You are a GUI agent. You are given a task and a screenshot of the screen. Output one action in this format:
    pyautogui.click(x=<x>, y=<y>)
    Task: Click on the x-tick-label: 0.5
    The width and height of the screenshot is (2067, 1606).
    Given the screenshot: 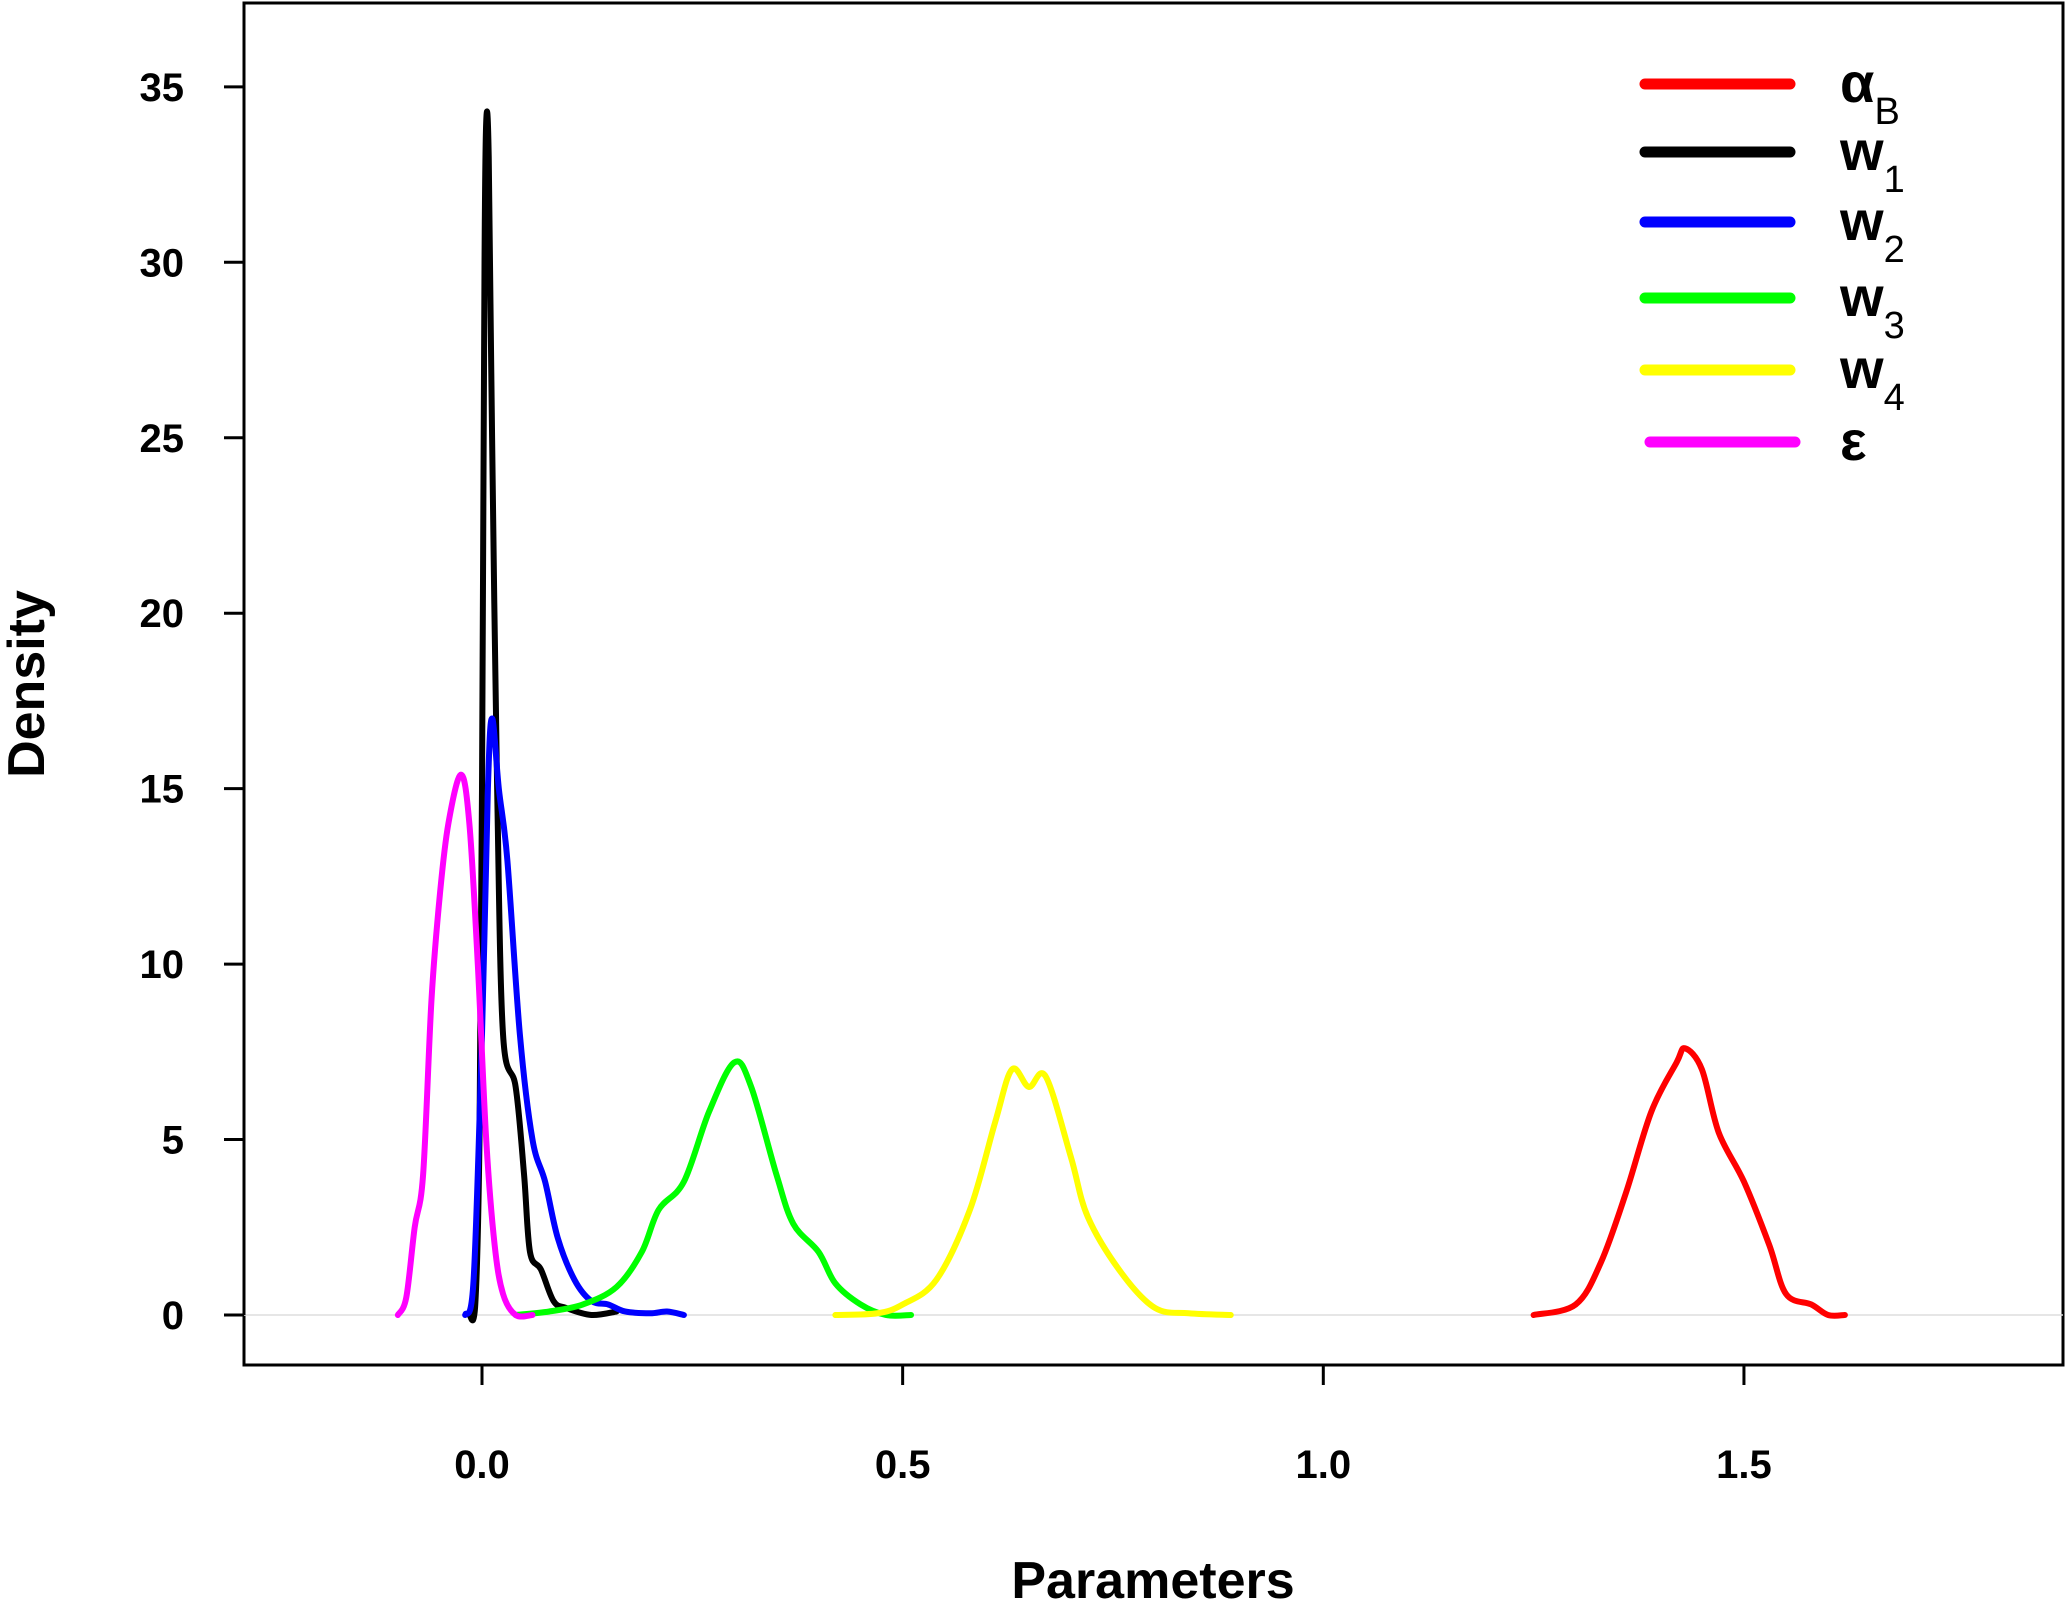 What is the action you would take?
    pyautogui.click(x=903, y=1465)
    